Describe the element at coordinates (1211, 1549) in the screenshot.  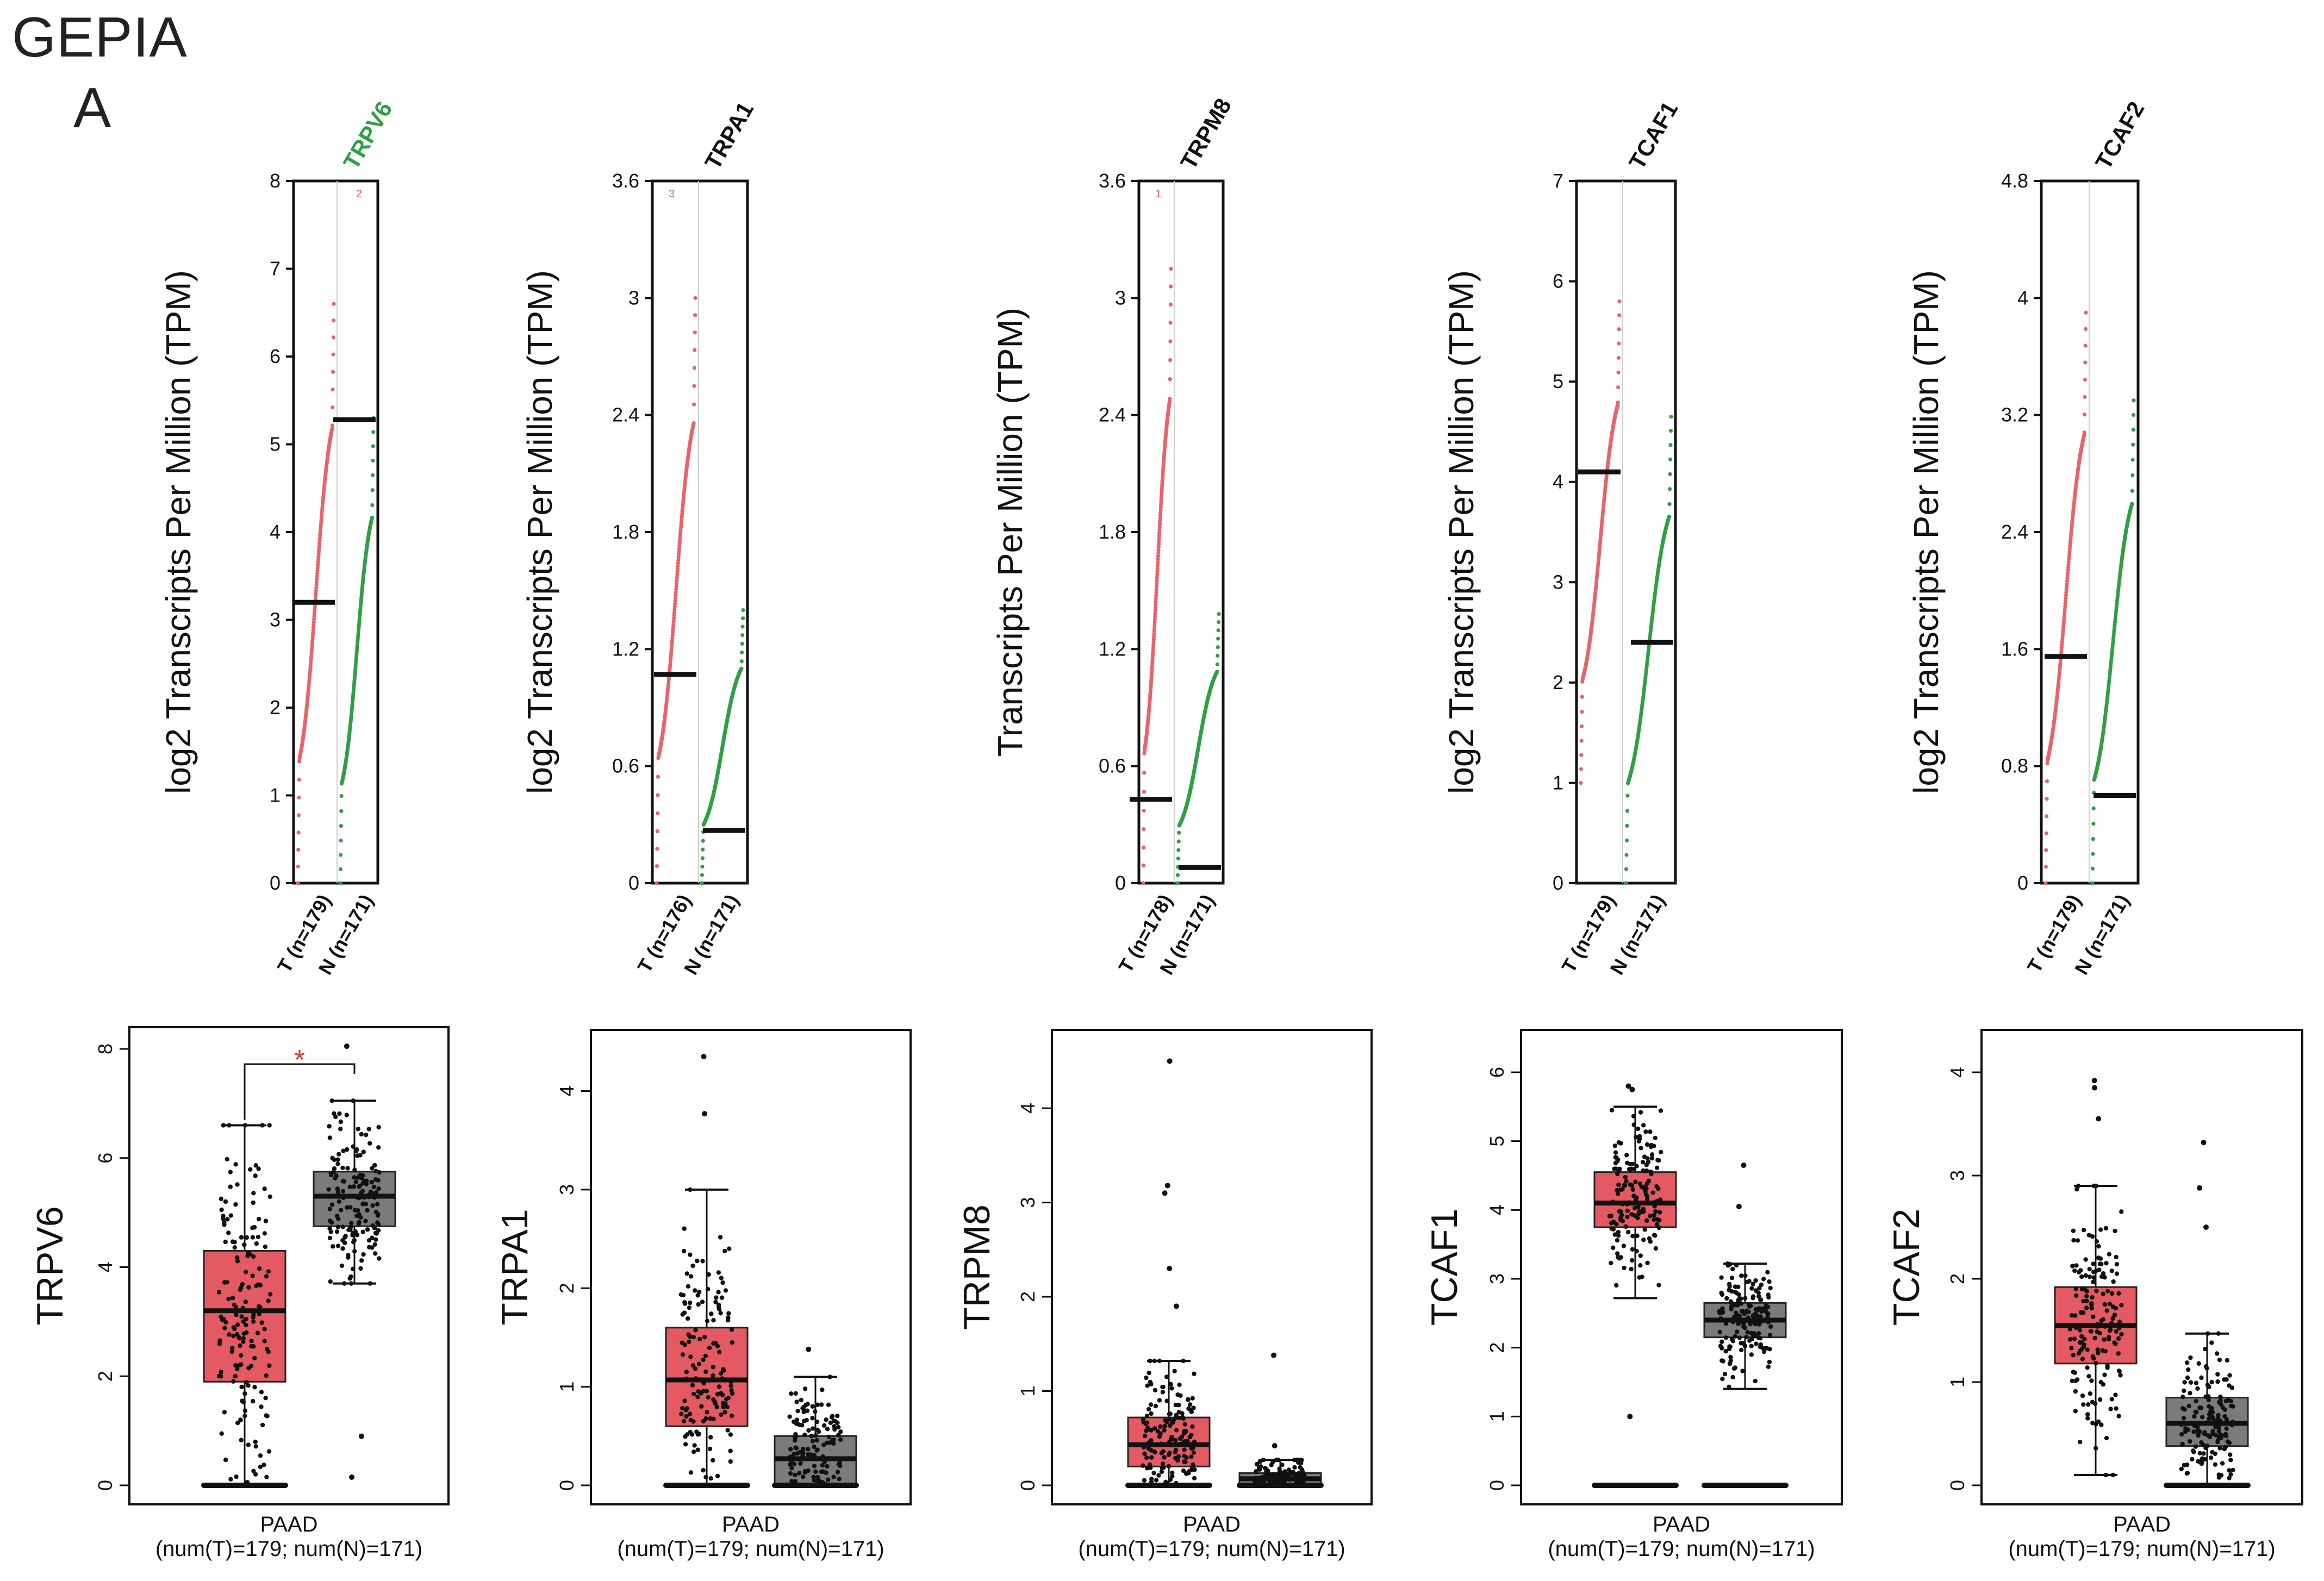
I see `x-axis-sublabel: (num(T)=179; num(N)=171)` at that location.